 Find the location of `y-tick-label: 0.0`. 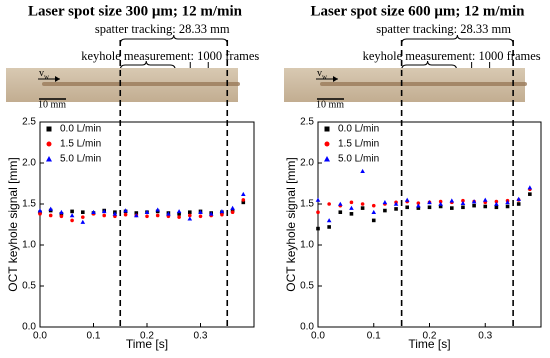

y-tick-label: 0.0 is located at coordinates (307, 327).